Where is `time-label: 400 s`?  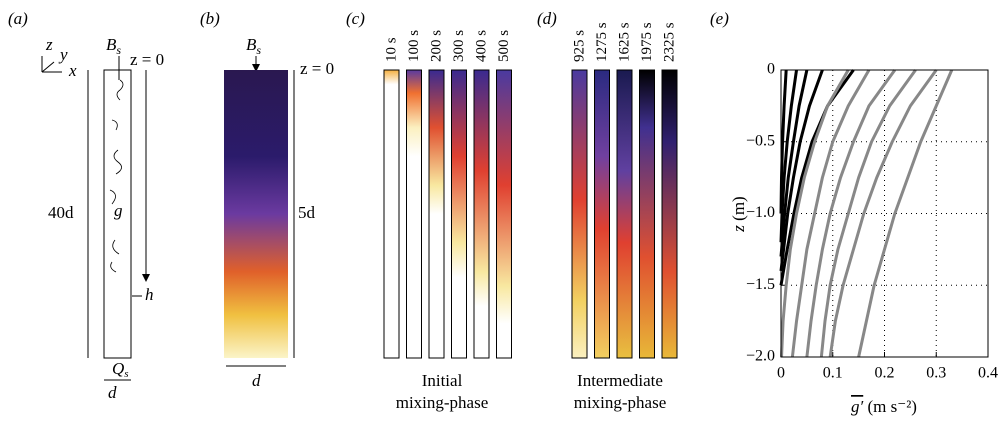 time-label: 400 s is located at coordinates (481, 46).